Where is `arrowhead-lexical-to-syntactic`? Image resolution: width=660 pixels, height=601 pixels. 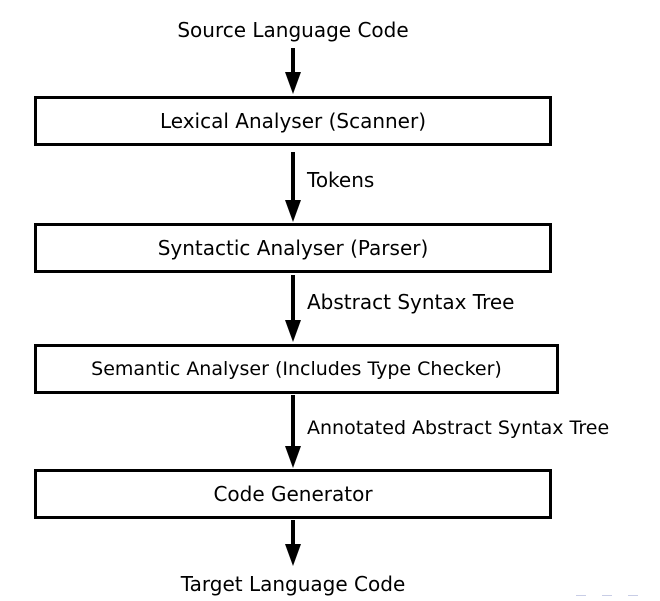 arrowhead-lexical-to-syntactic is located at coordinates (293, 211).